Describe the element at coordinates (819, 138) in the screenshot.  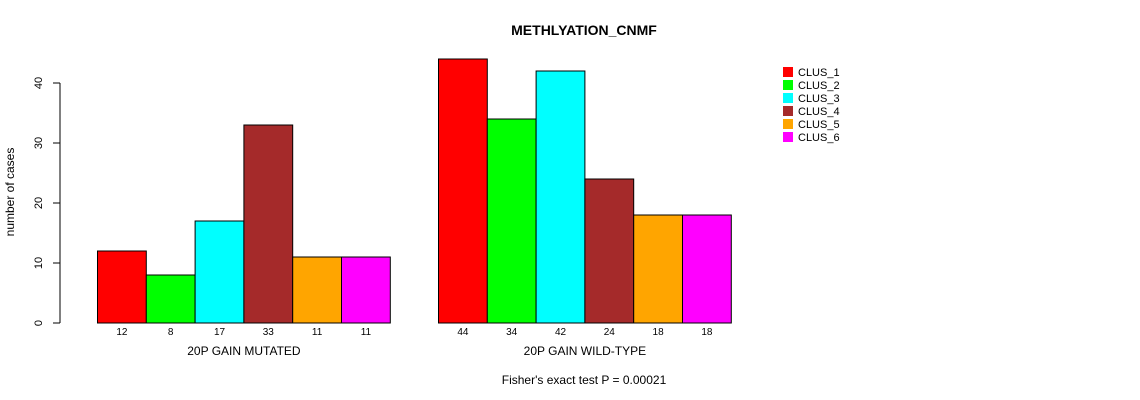
I see `legend-label: CLUS_6` at that location.